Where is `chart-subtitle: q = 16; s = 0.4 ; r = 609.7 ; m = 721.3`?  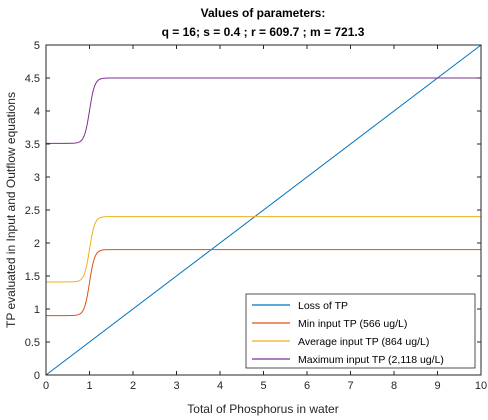
chart-subtitle: q = 16; s = 0.4 ; r = 609.7 ; m = 721.3 is located at coordinates (263, 32).